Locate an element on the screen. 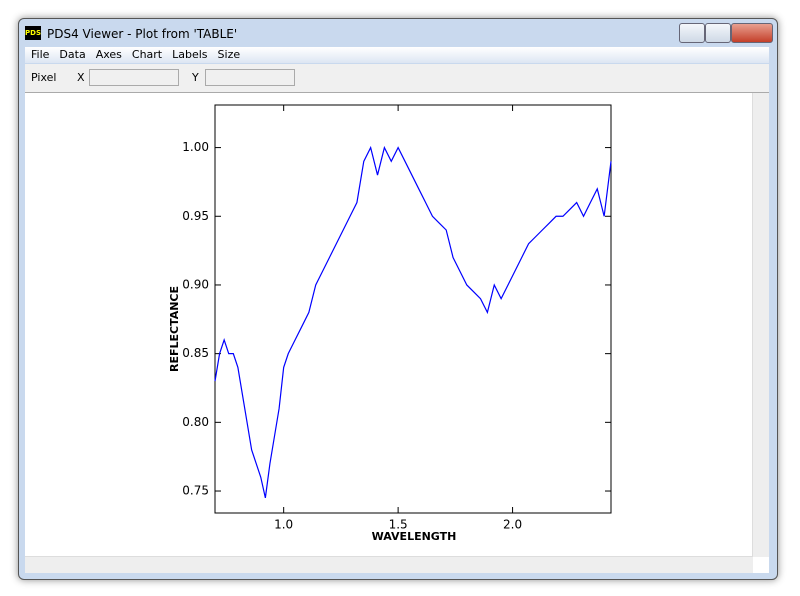 The height and width of the screenshot is (596, 800). x-axis-label: WAVELENGTH is located at coordinates (414, 536).